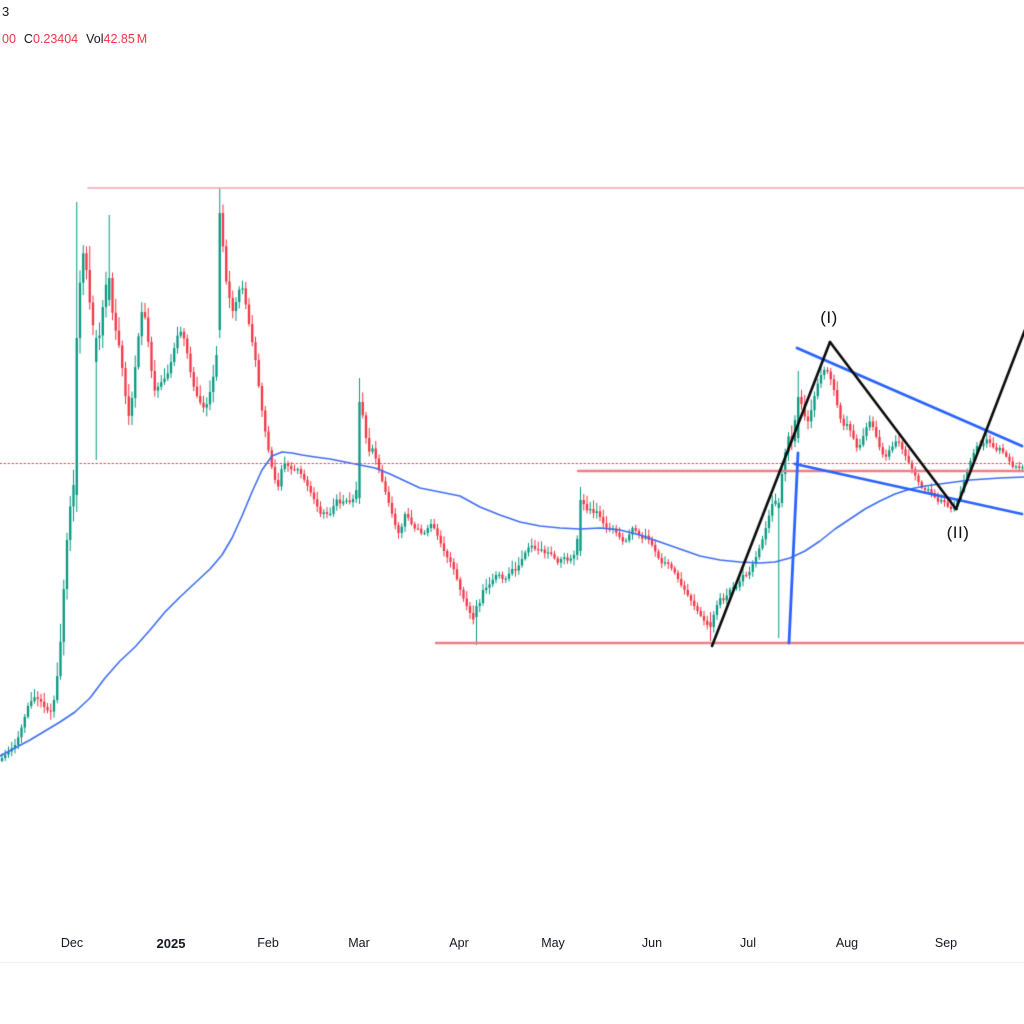 This screenshot has height=1024, width=1024. I want to click on axis-label-2025: 2025, so click(171, 943).